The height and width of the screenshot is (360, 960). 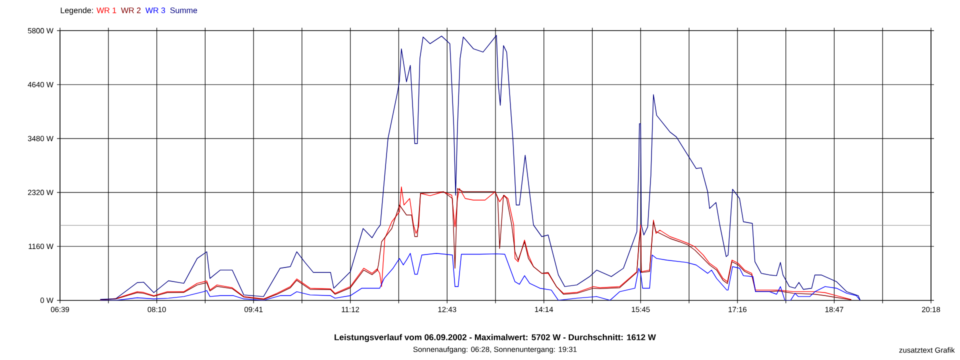 What do you see at coordinates (131, 10) in the screenshot?
I see `text: WR 2` at bounding box center [131, 10].